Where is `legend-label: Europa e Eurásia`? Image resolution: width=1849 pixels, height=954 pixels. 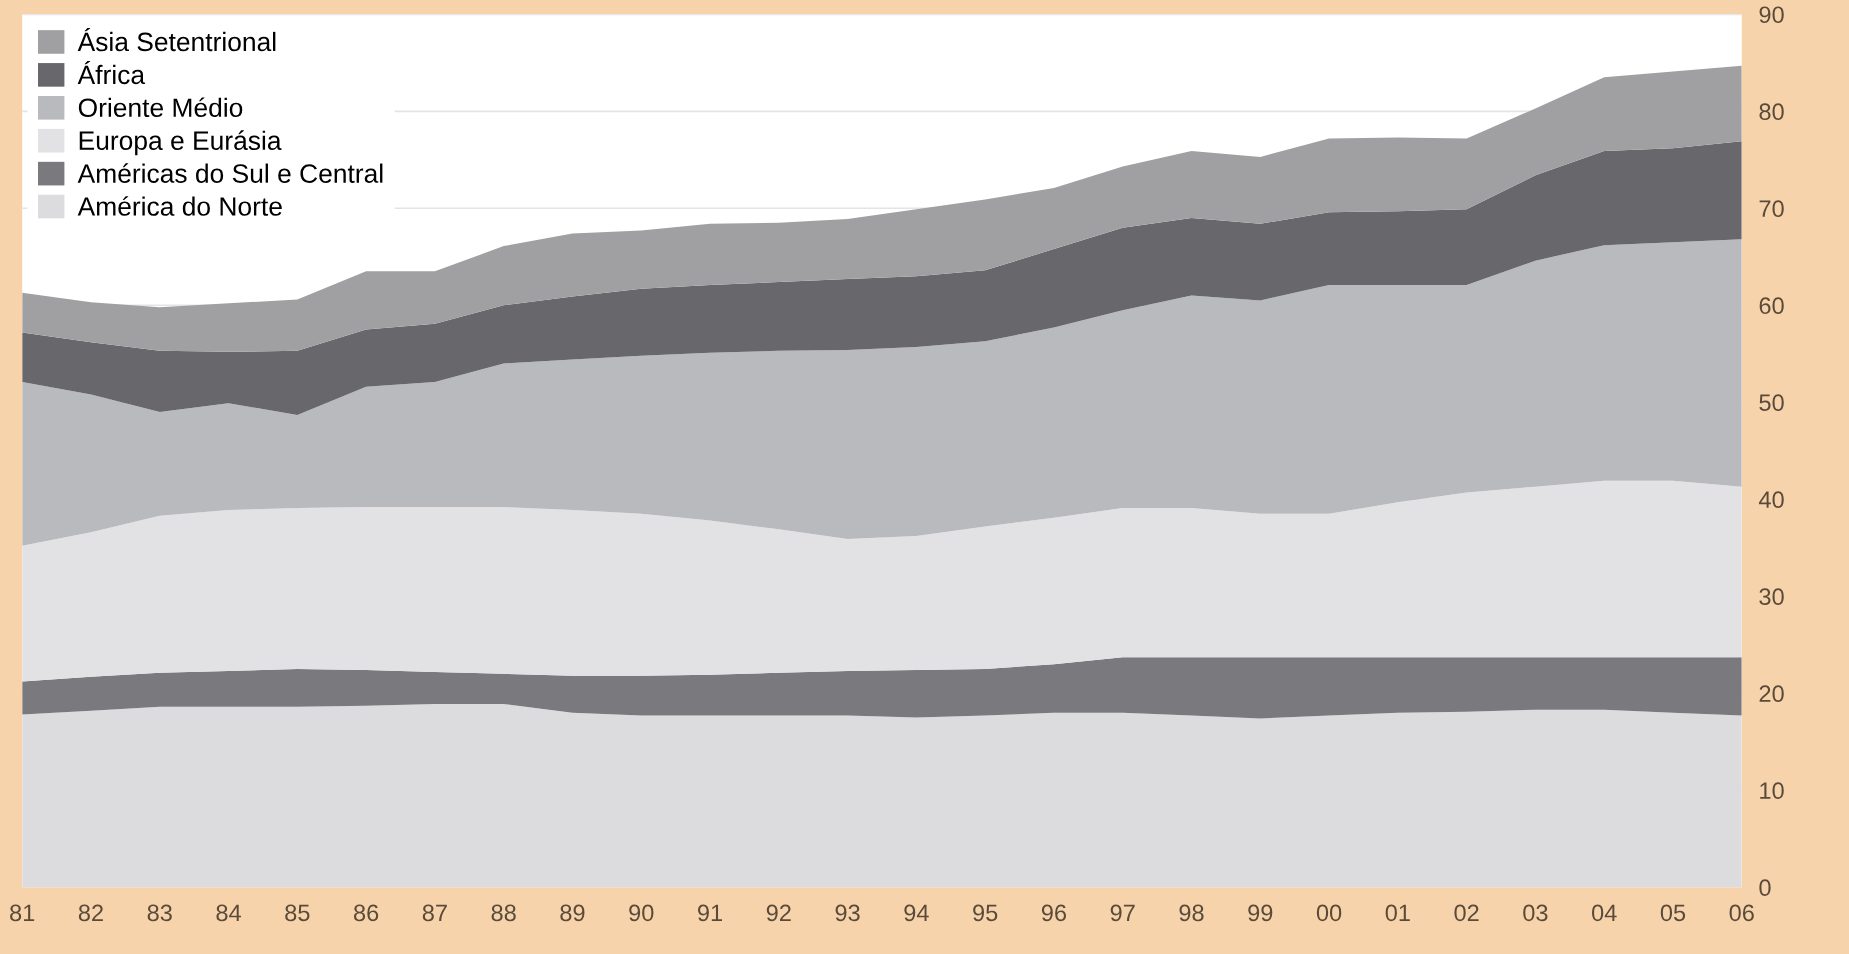 legend-label: Europa e Eurásia is located at coordinates (180, 143).